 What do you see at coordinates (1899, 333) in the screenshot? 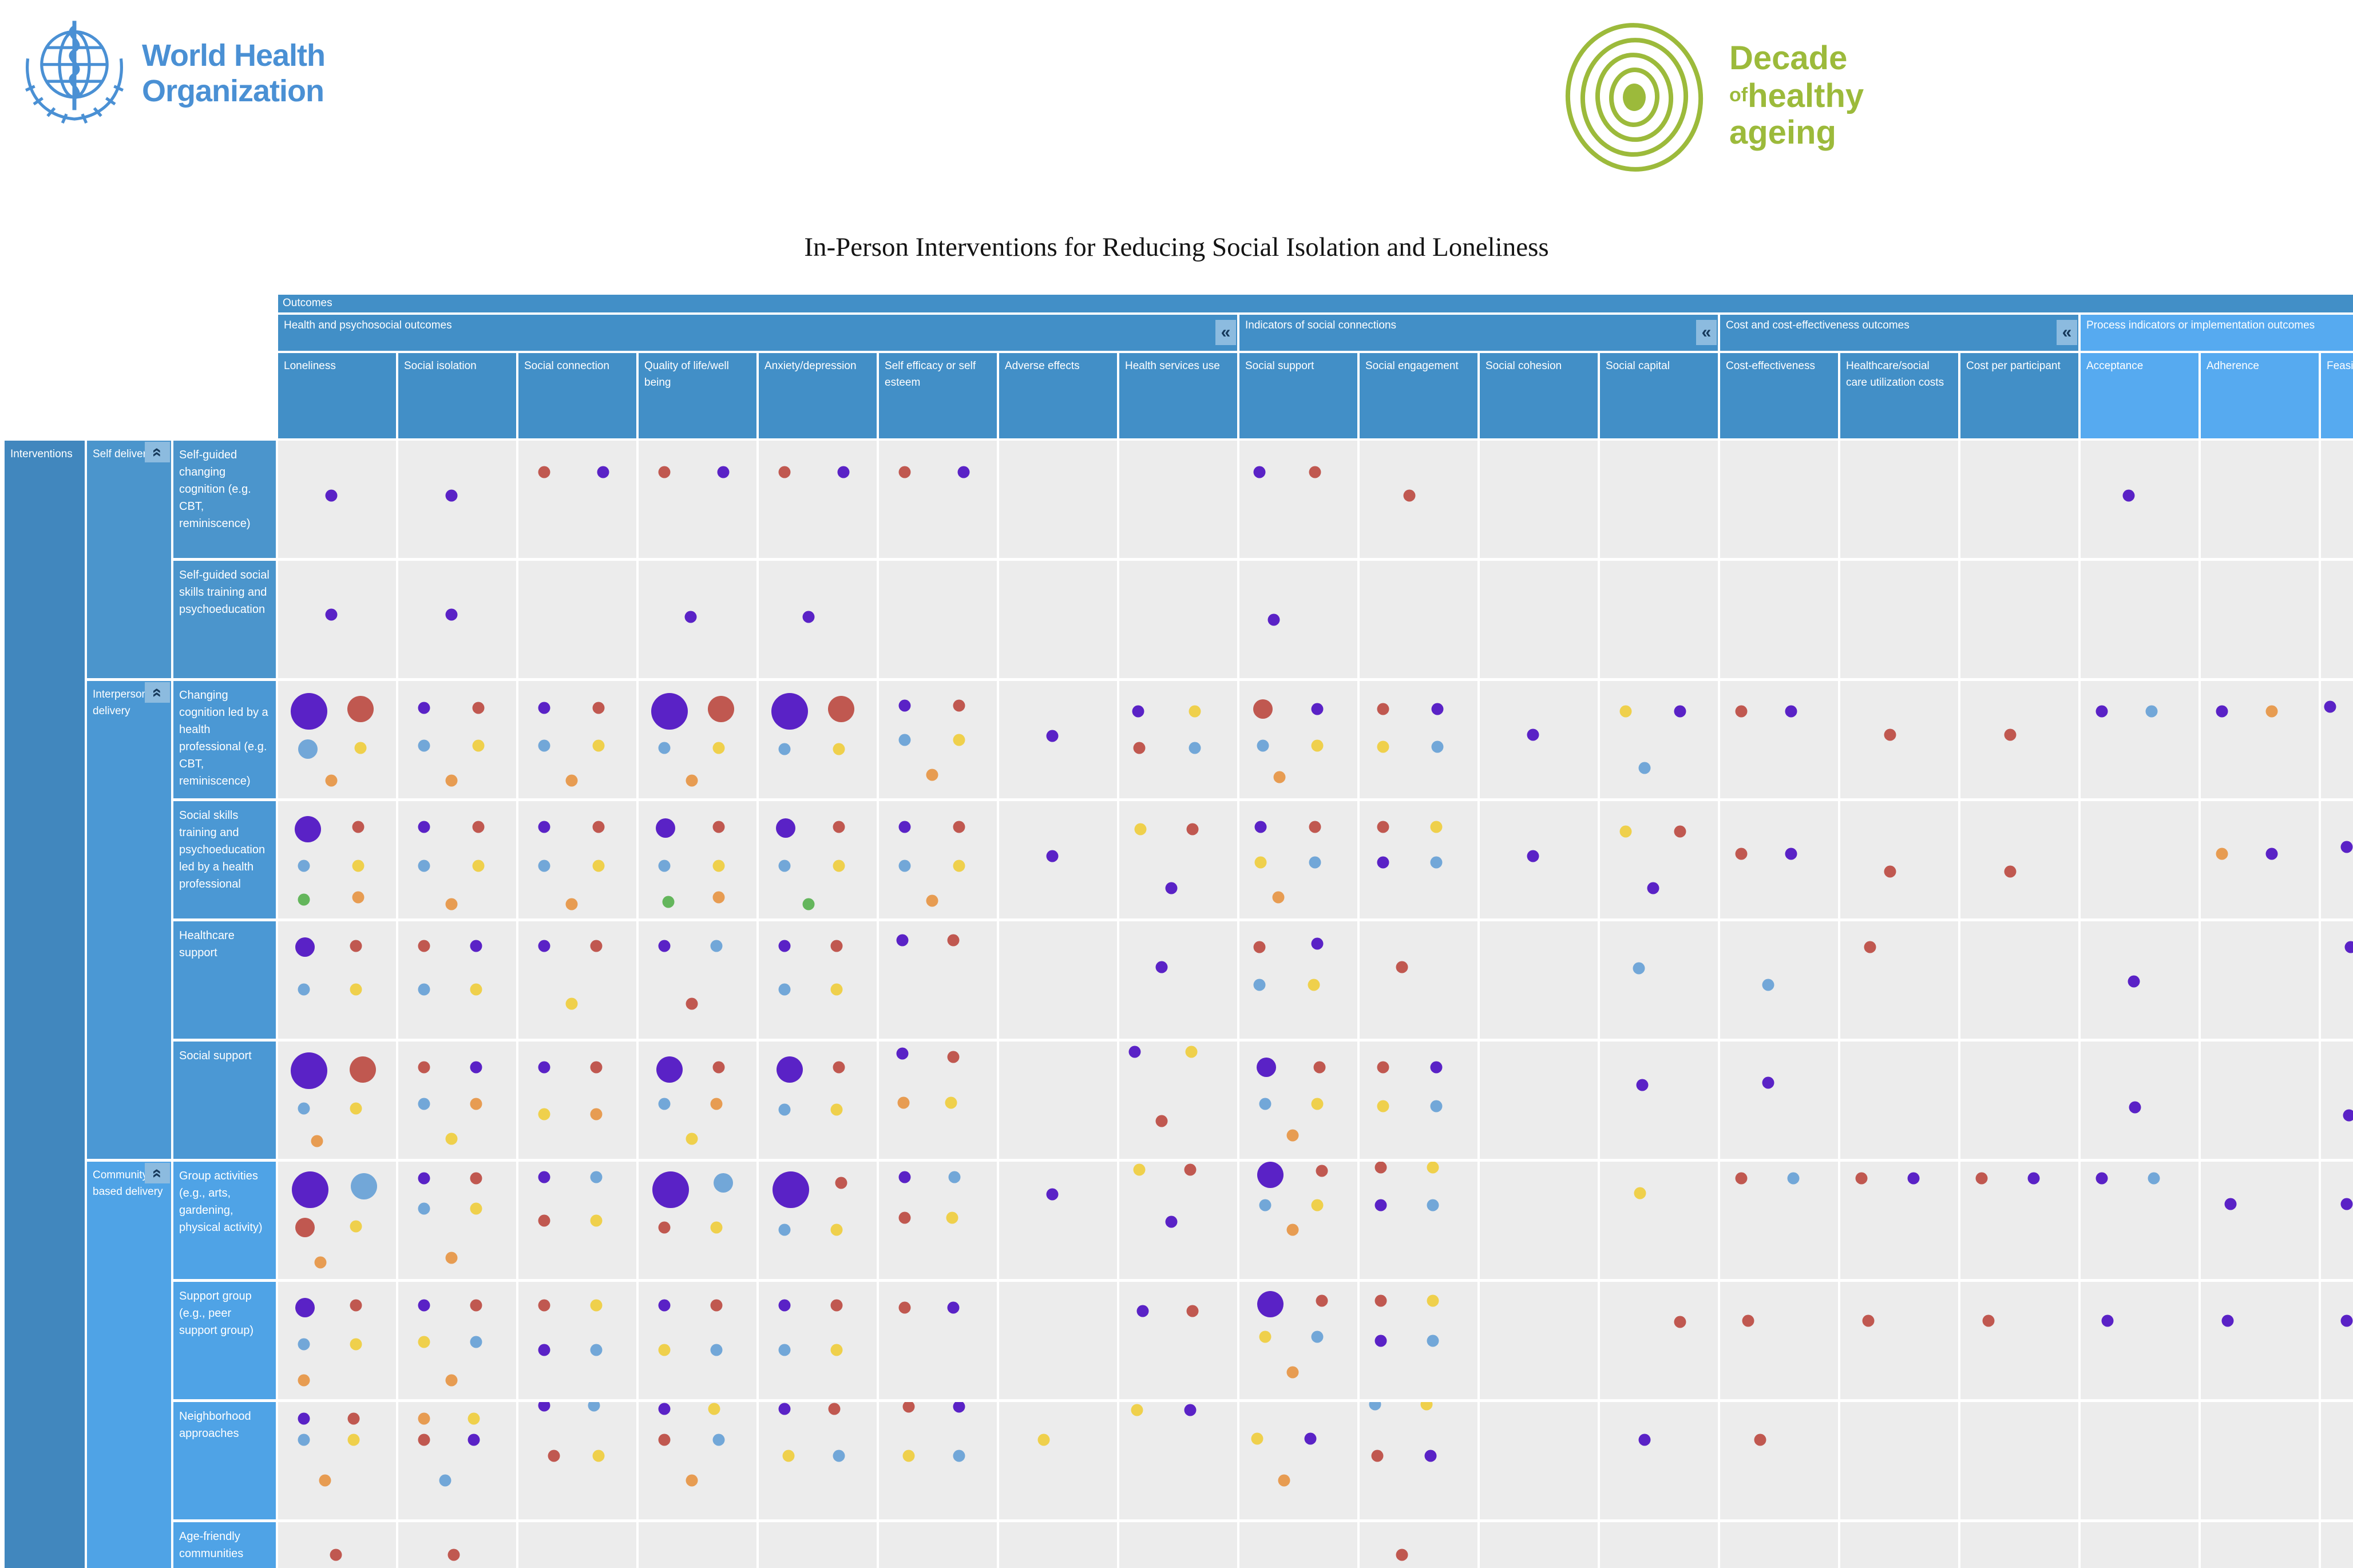
I see `column-group-header: Cost and cost-effectiveness outcomes «` at bounding box center [1899, 333].